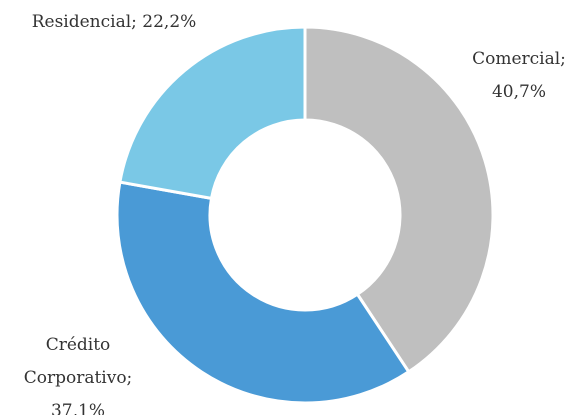 The height and width of the screenshot is (415, 580). Describe the element at coordinates (519, 92) in the screenshot. I see `label-line: 40,7%` at that location.